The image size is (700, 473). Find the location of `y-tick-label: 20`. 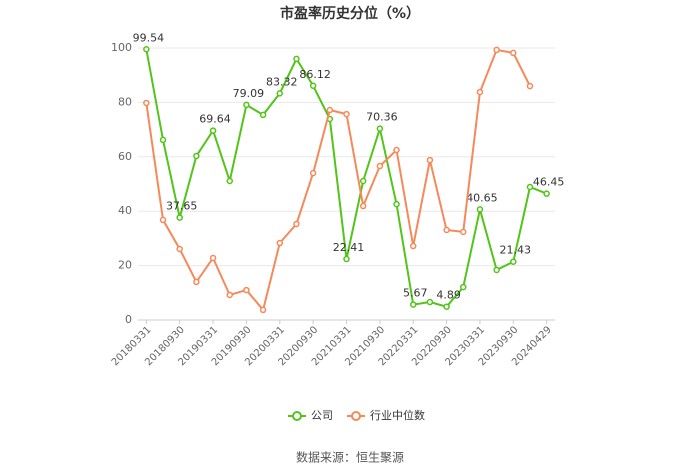

y-tick-label: 20 is located at coordinates (125, 265).